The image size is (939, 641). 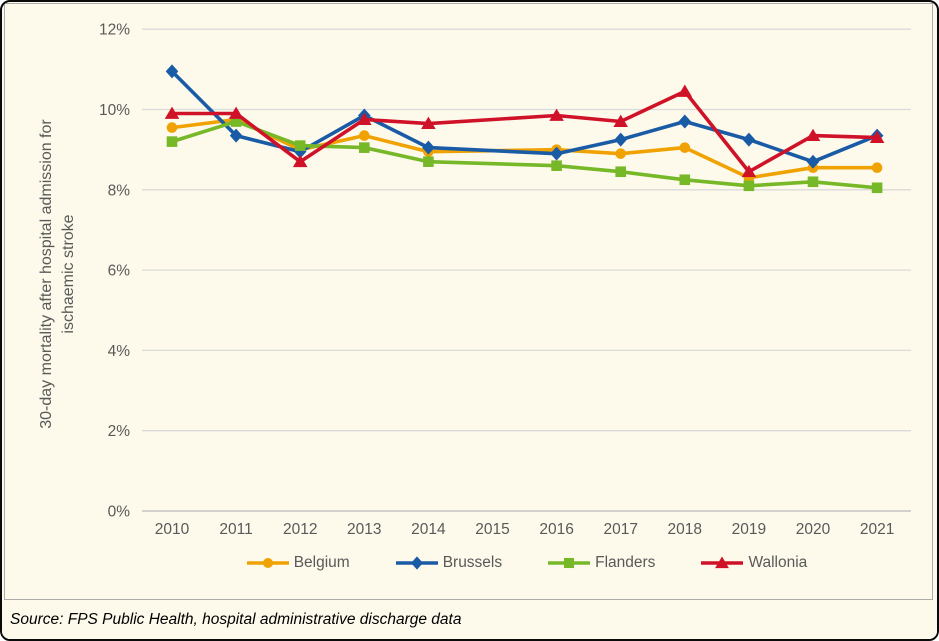 I want to click on y-tick-label: 6%, so click(x=119, y=271).